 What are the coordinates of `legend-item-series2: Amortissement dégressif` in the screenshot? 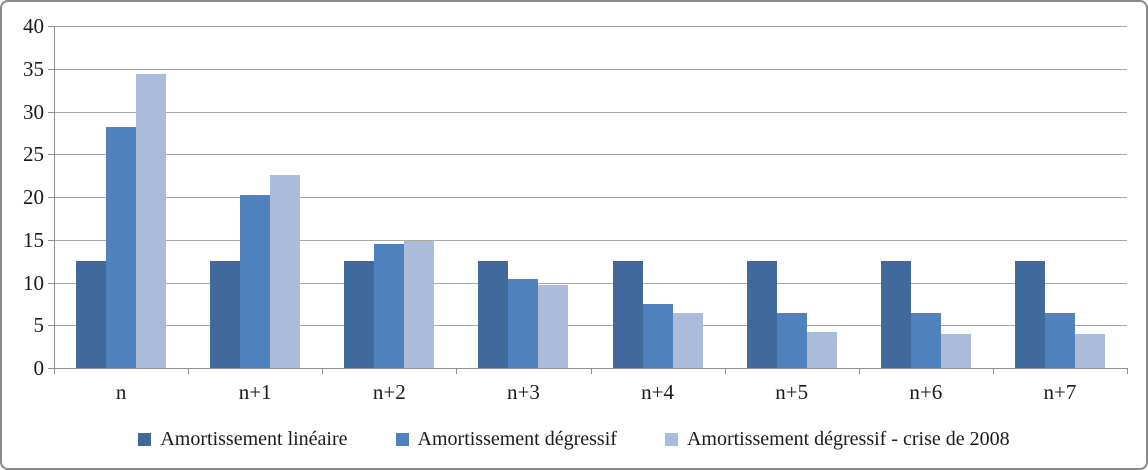 It's located at (506, 439).